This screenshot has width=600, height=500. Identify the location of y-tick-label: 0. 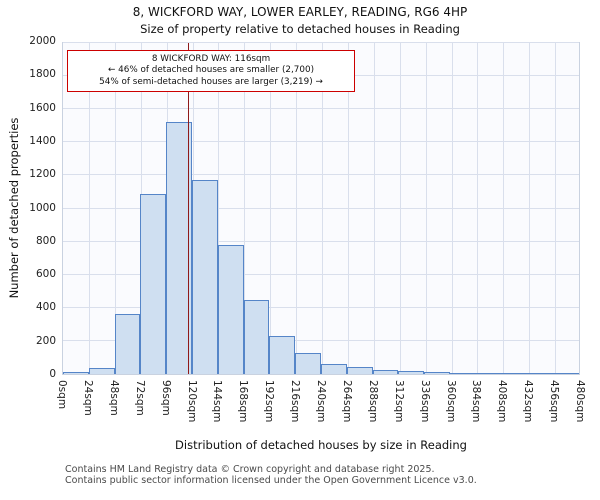
(52, 374).